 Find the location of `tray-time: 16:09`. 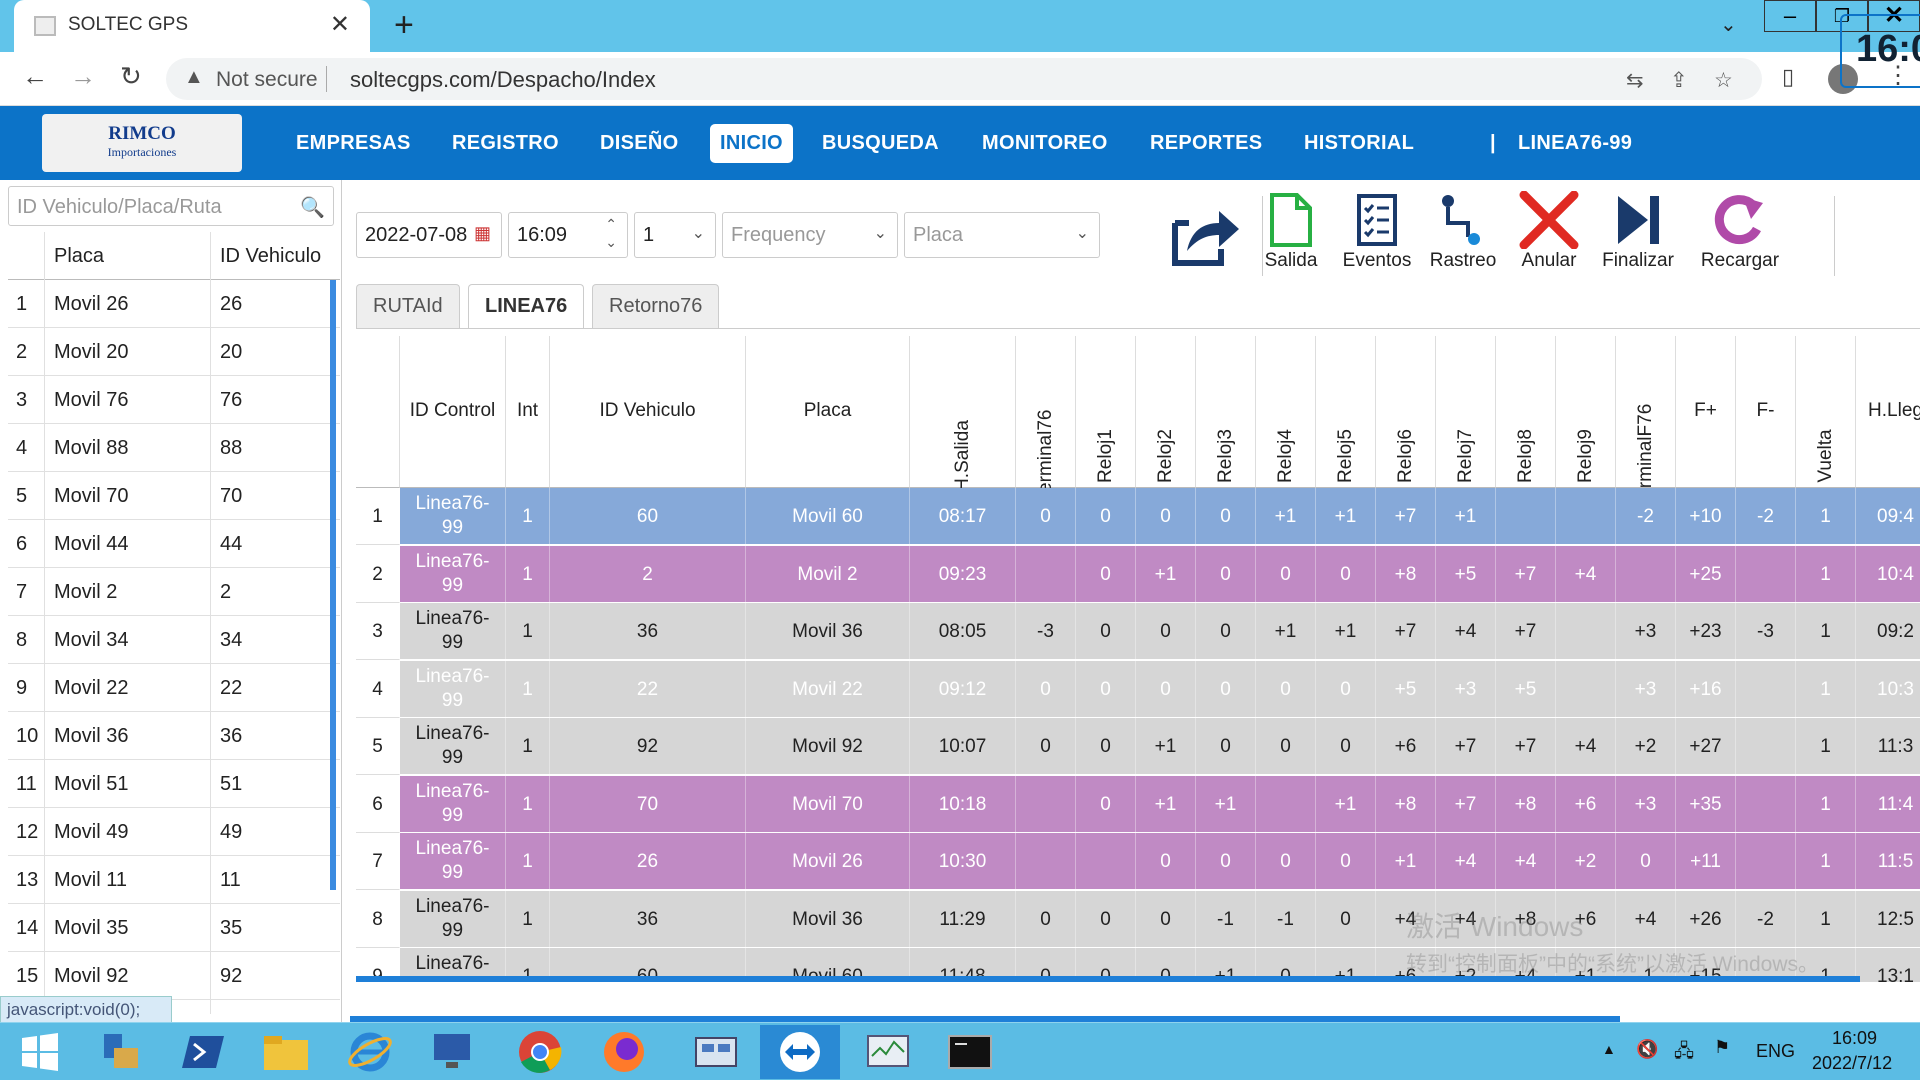

tray-time: 16:09 is located at coordinates (1855, 1038).